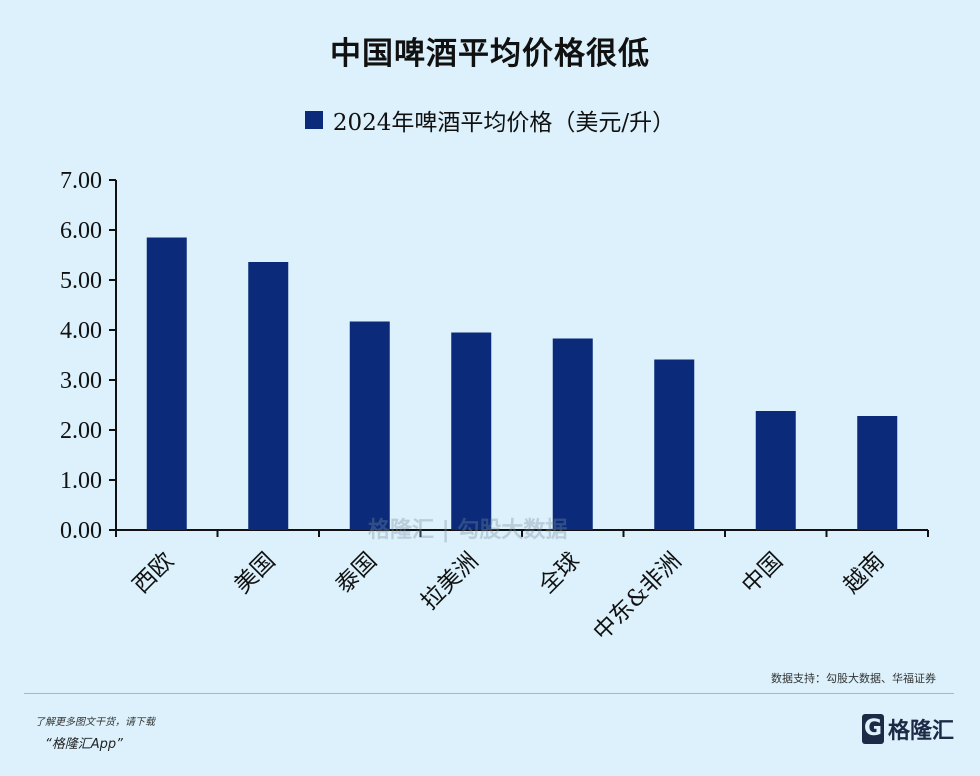 The height and width of the screenshot is (776, 980). Describe the element at coordinates (313, 120) in the screenshot. I see `legend-swatch` at that location.